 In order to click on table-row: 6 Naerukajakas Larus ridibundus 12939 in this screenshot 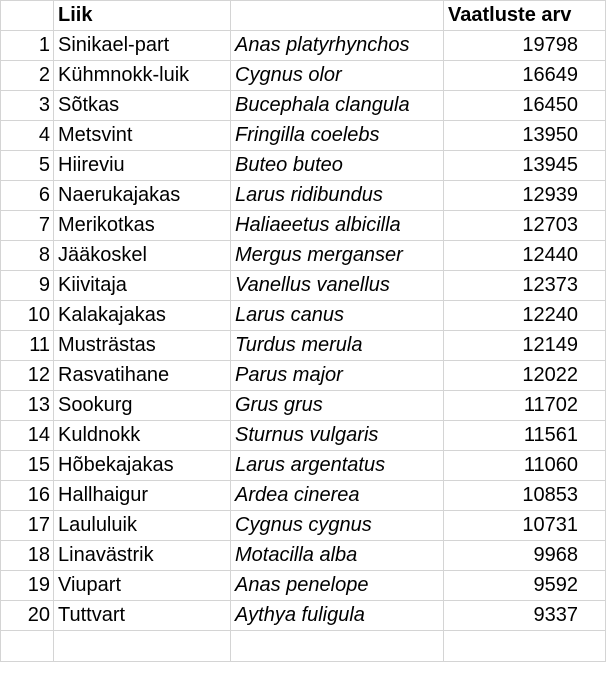, I will do `click(303, 195)`.